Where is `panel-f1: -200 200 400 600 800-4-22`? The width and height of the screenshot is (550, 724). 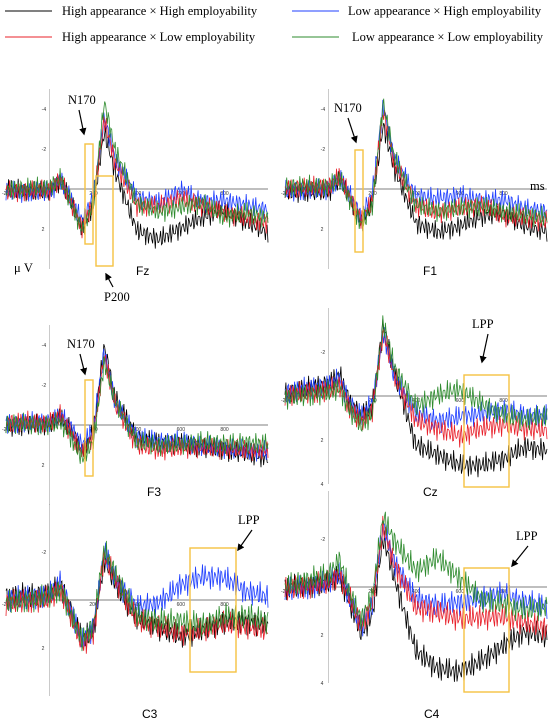 panel-f1: -200 200 400 600 800-4-22 is located at coordinates (414, 179).